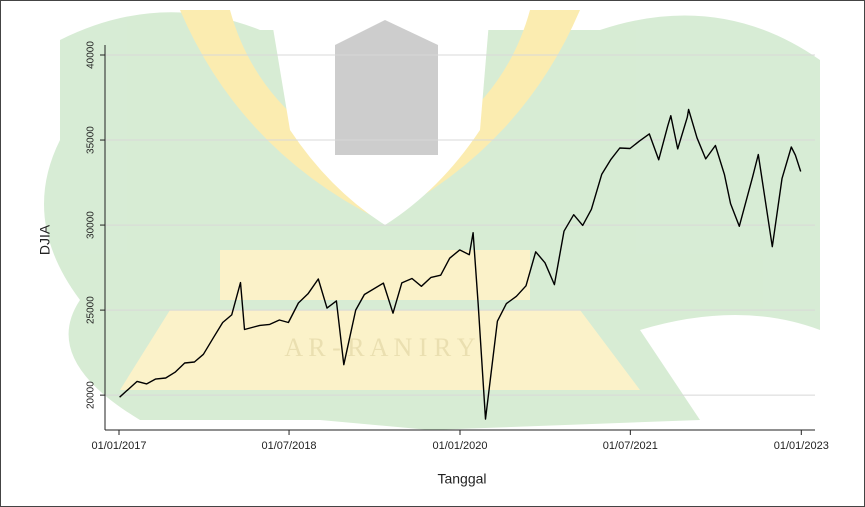 Image resolution: width=865 pixels, height=507 pixels. I want to click on x-tick-label: 01/01/2017, so click(118, 446).